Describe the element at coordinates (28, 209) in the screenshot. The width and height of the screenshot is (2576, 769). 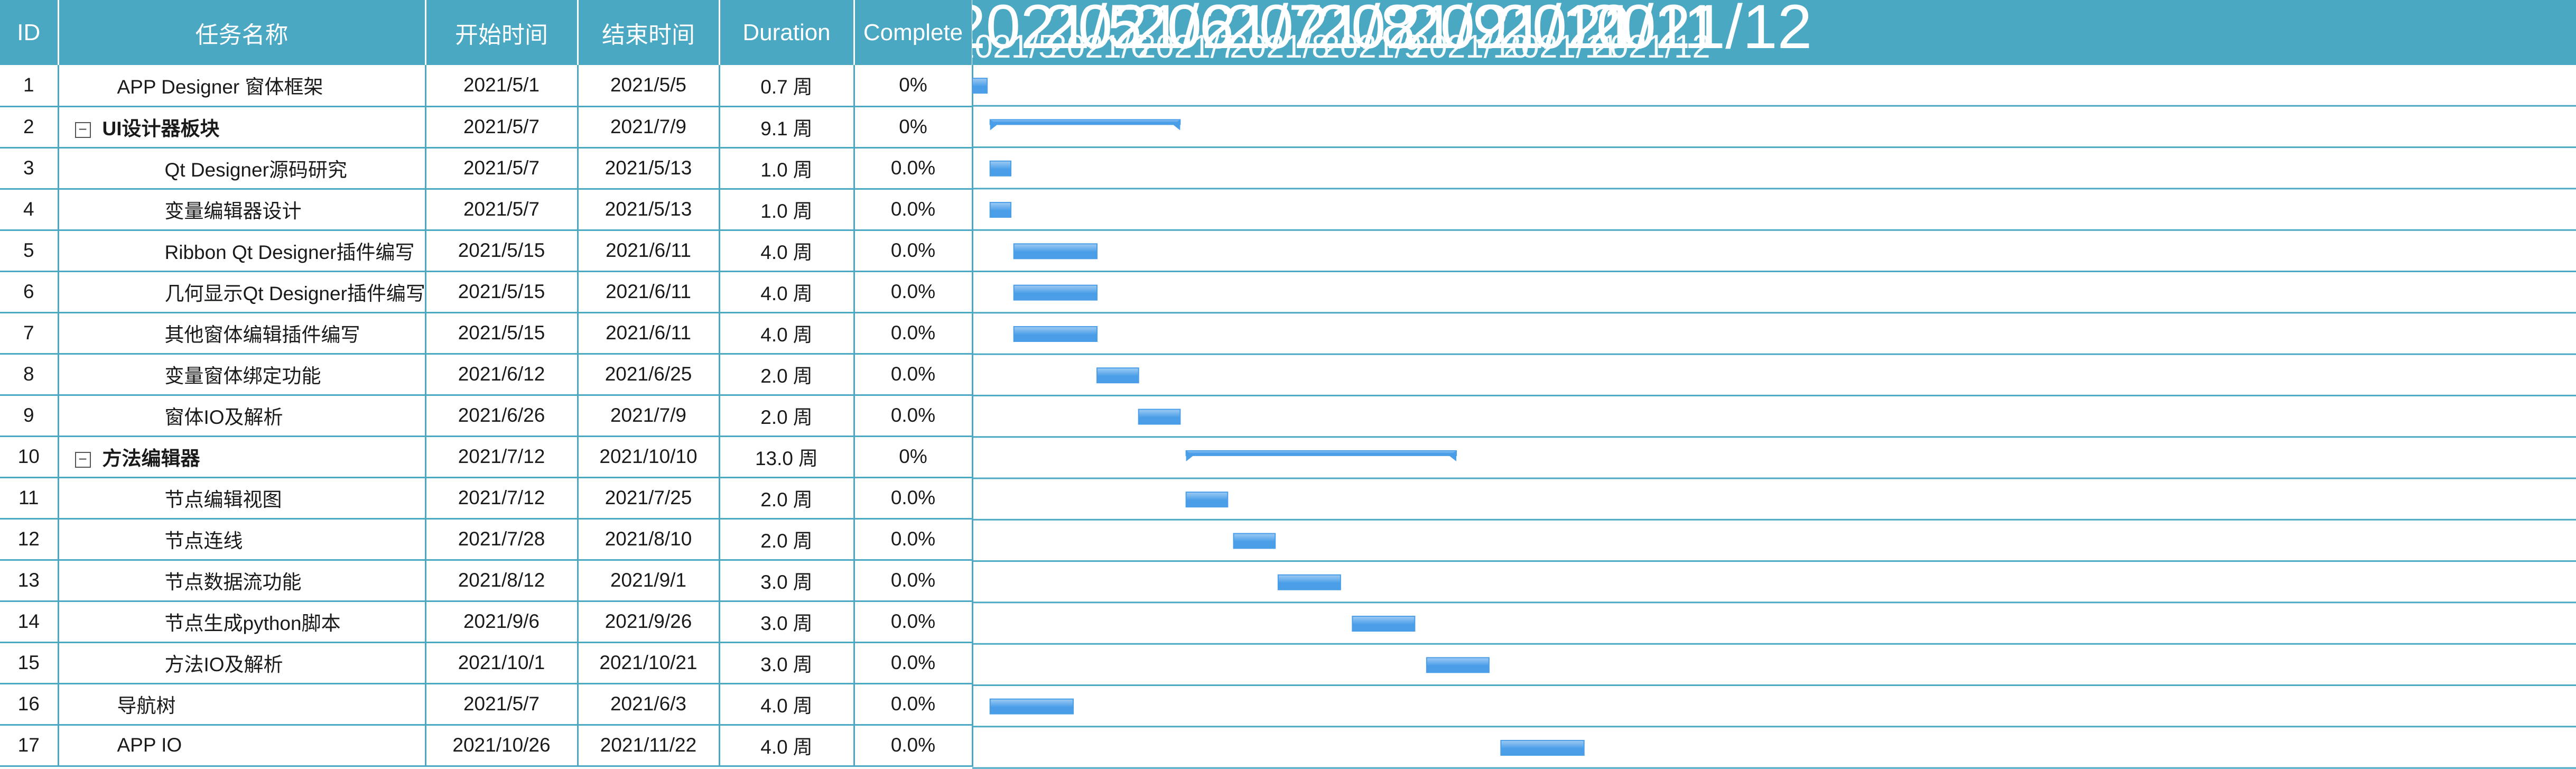
I see `task-id-text: 4` at that location.